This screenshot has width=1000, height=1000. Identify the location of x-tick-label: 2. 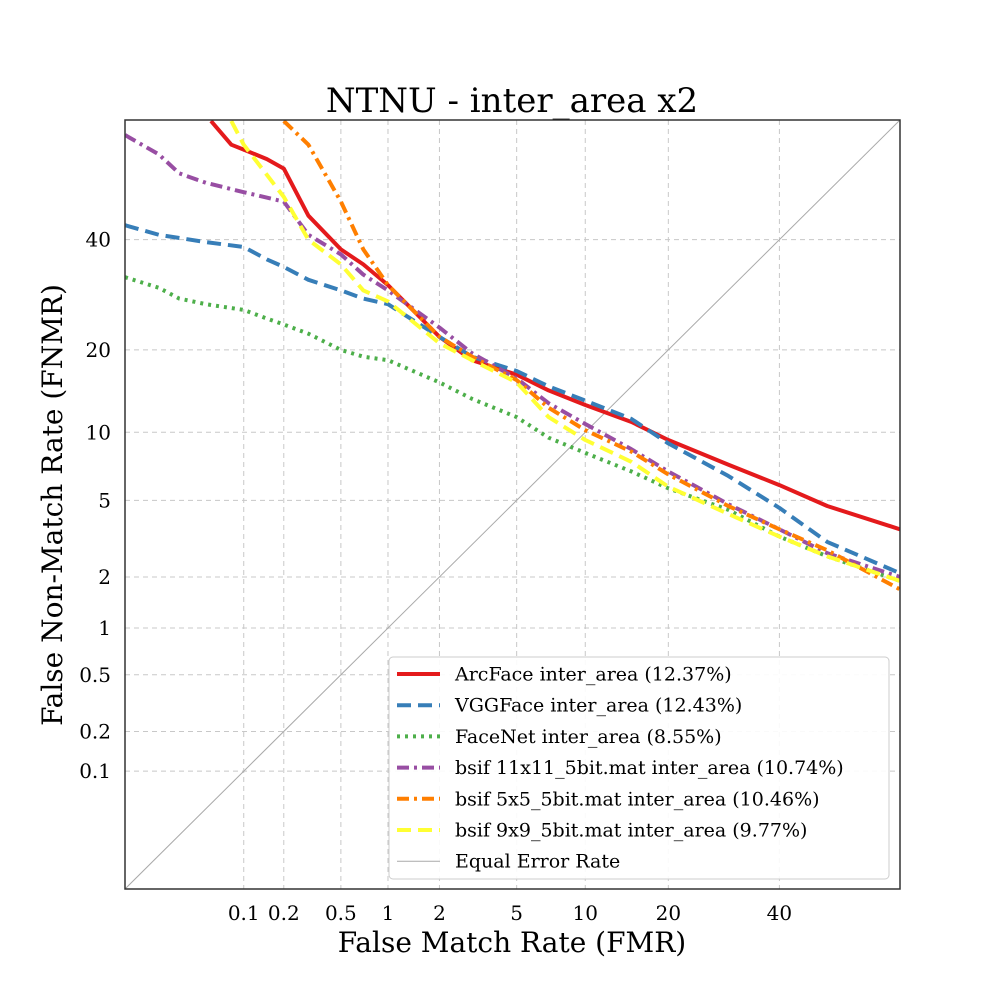
(439, 913).